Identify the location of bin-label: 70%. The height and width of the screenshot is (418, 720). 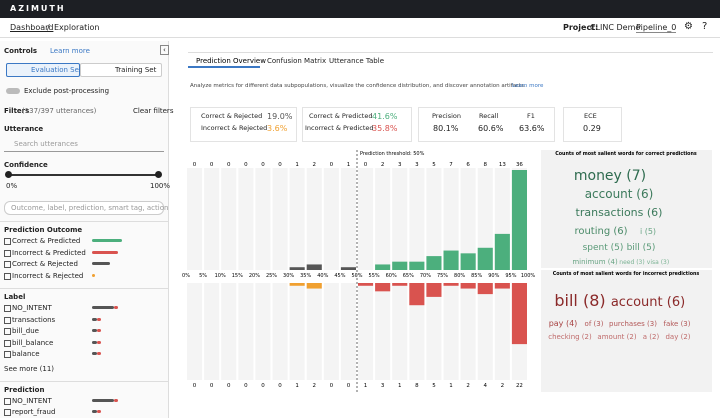
(425, 276).